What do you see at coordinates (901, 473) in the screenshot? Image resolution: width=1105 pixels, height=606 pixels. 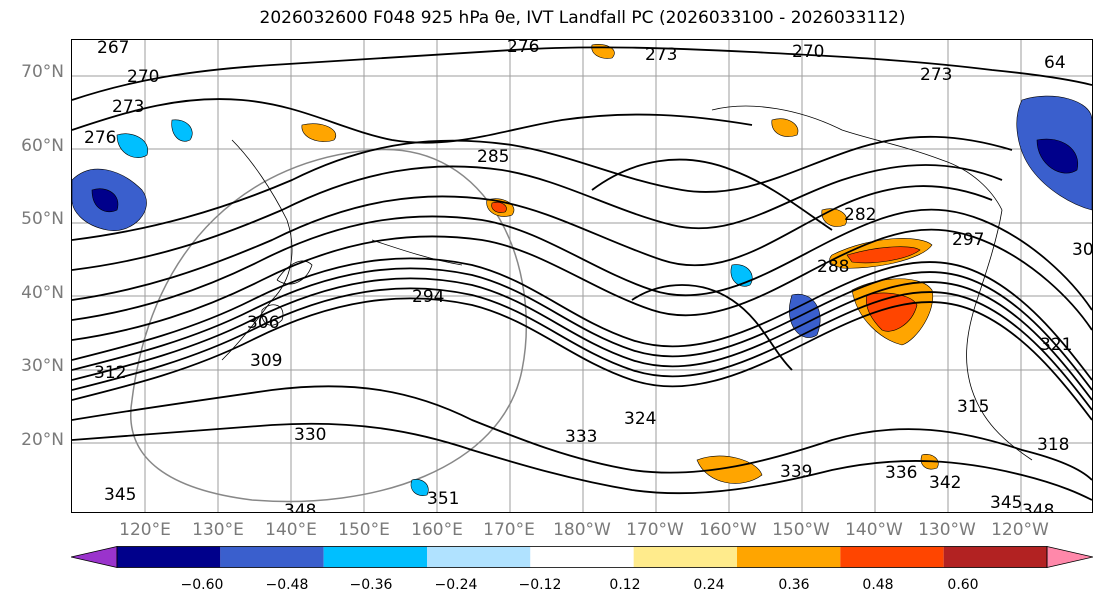 I see `contour-label: 336` at bounding box center [901, 473].